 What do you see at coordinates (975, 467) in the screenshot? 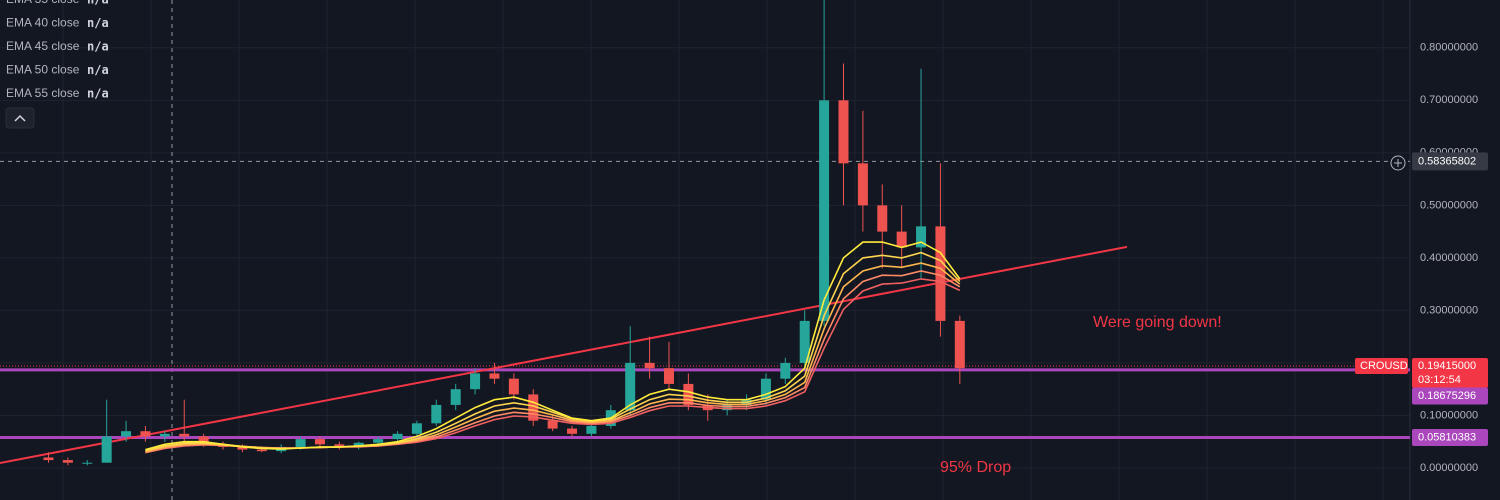
I see `annotation: 95% Drop` at bounding box center [975, 467].